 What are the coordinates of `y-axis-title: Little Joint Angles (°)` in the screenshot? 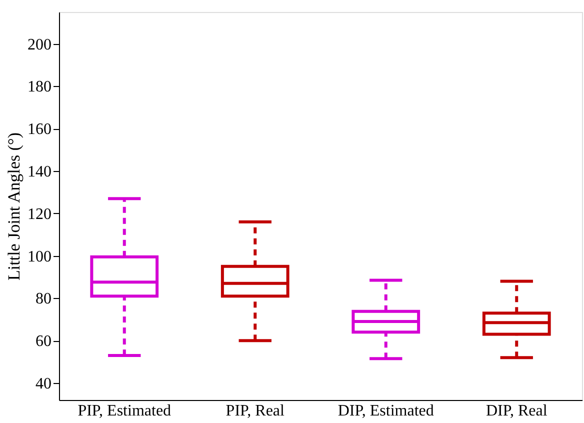 It's located at (14, 206).